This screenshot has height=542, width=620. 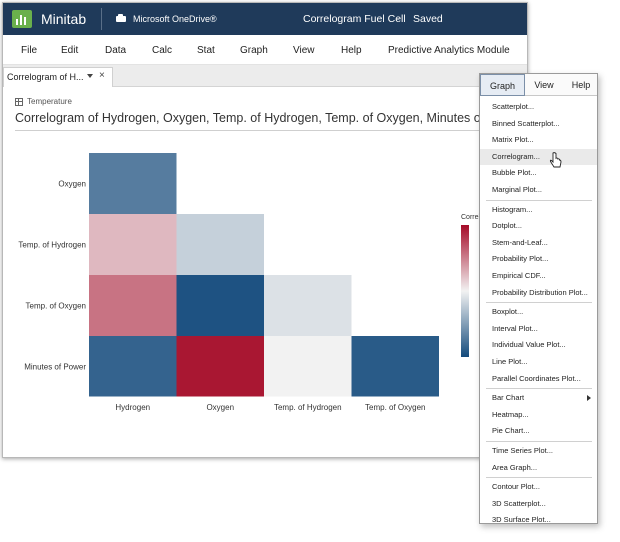 What do you see at coordinates (132, 407) in the screenshot?
I see `x-tick-label: Hydrogen` at bounding box center [132, 407].